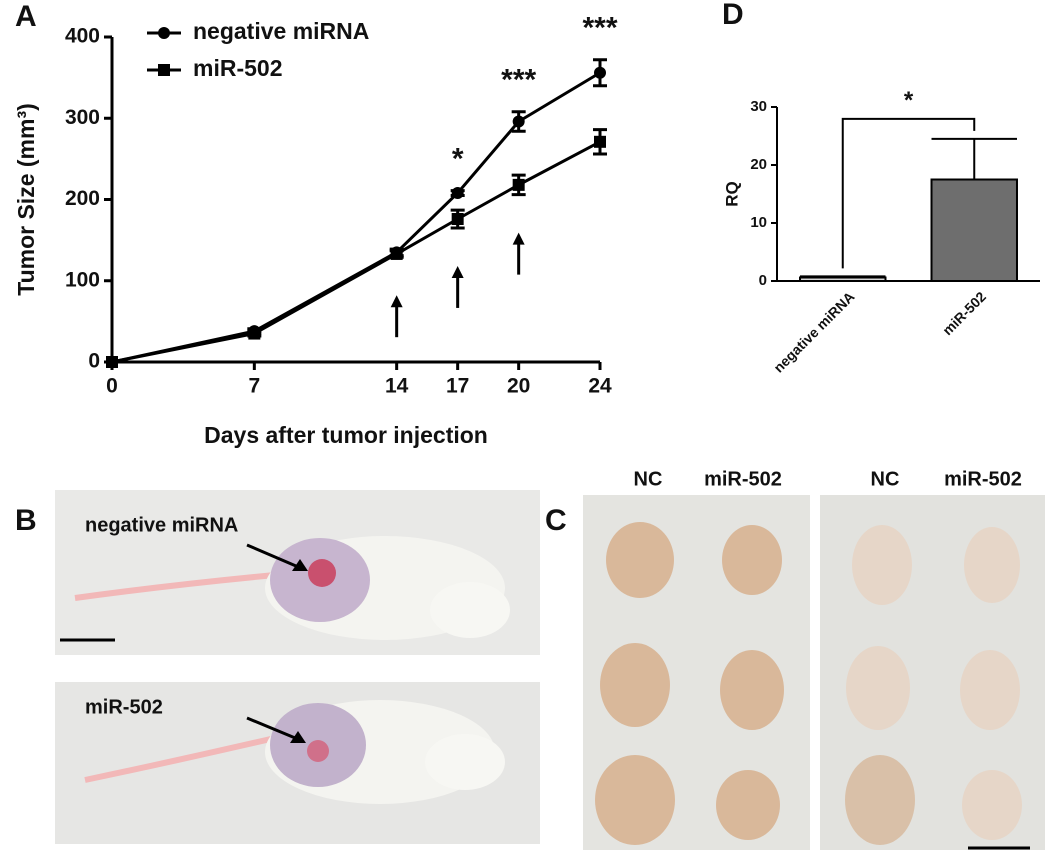  I want to click on photo-label: miR-502, so click(124, 707).